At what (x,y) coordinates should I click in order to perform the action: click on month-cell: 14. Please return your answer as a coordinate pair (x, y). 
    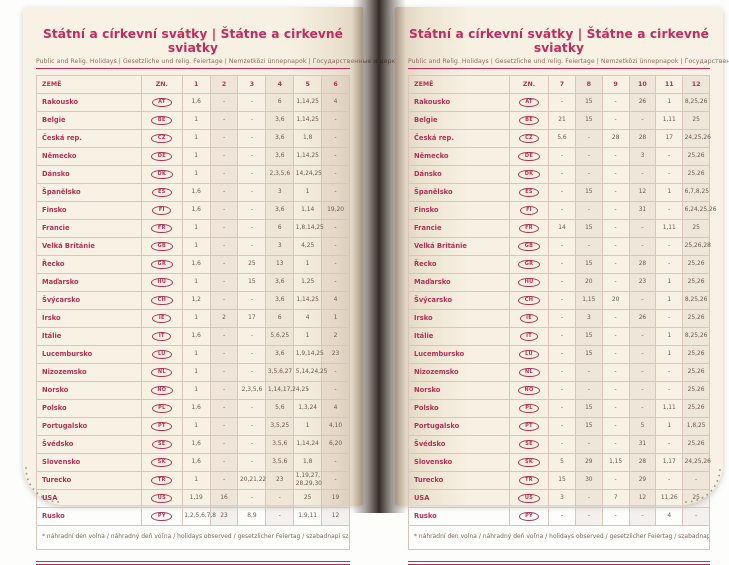
    Looking at the image, I should click on (562, 228).